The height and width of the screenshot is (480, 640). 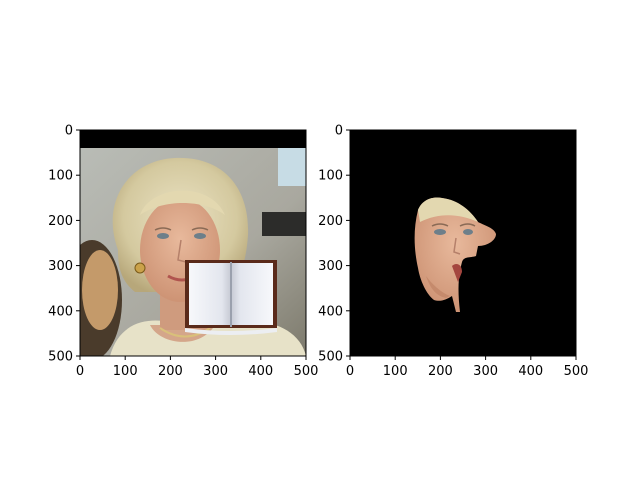 What do you see at coordinates (231, 297) in the screenshot?
I see `book-icon` at bounding box center [231, 297].